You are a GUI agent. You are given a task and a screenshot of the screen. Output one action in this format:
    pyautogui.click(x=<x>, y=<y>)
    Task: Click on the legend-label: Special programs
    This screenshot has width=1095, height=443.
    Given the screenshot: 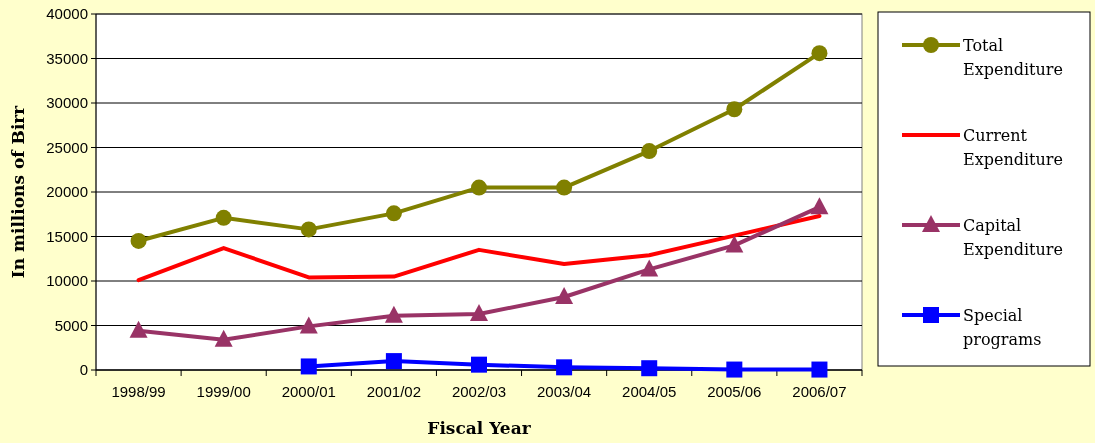 What is the action you would take?
    pyautogui.click(x=1002, y=327)
    